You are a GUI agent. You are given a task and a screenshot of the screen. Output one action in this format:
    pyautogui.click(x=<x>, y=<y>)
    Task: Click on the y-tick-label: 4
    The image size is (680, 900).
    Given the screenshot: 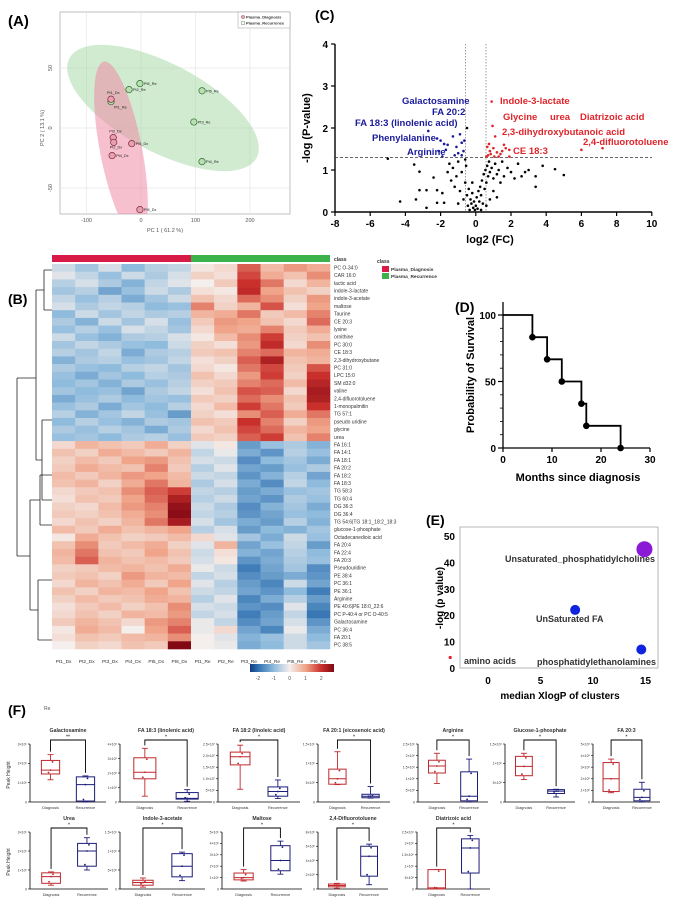 What is the action you would take?
    pyautogui.click(x=325, y=45)
    